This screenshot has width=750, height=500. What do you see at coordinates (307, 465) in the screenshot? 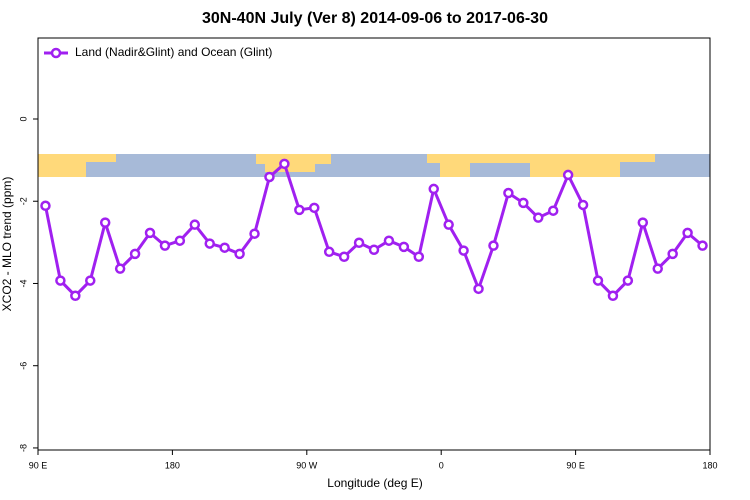
I see `x-tick-label: 90 W` at bounding box center [307, 465].